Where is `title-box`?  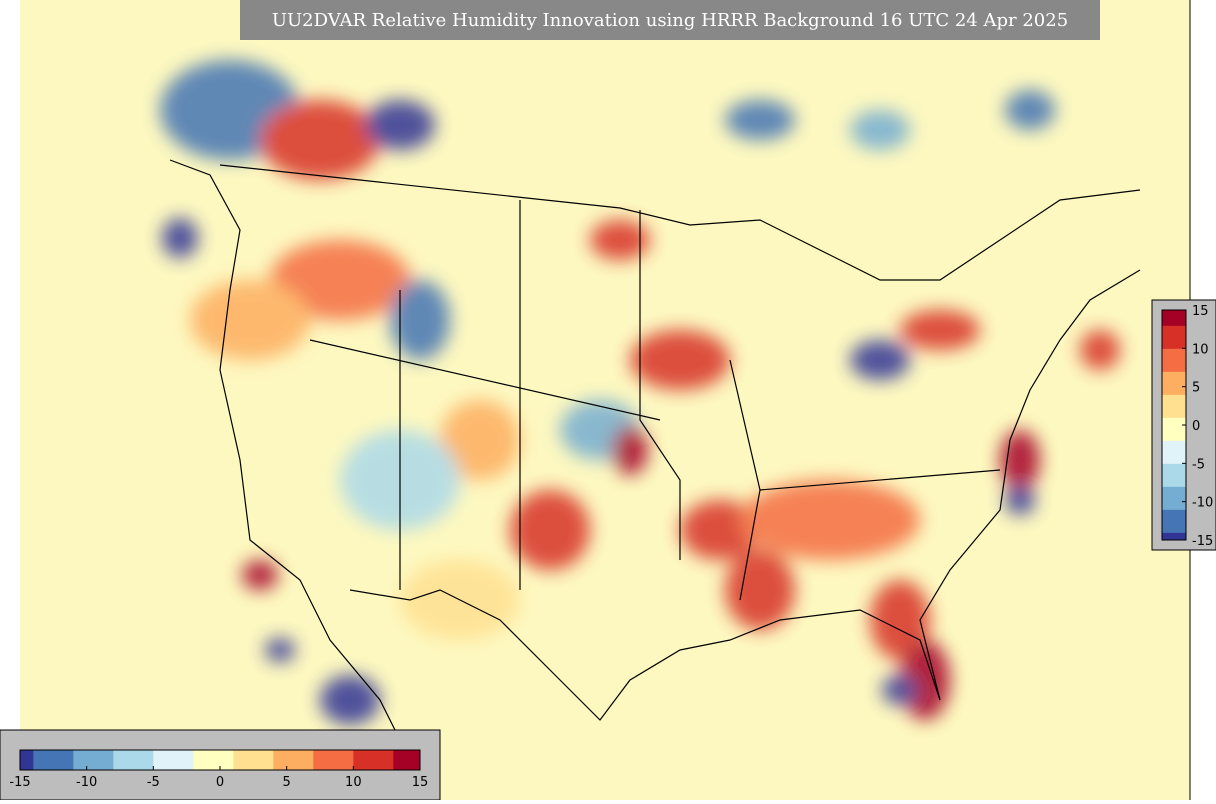 title-box is located at coordinates (670, 20).